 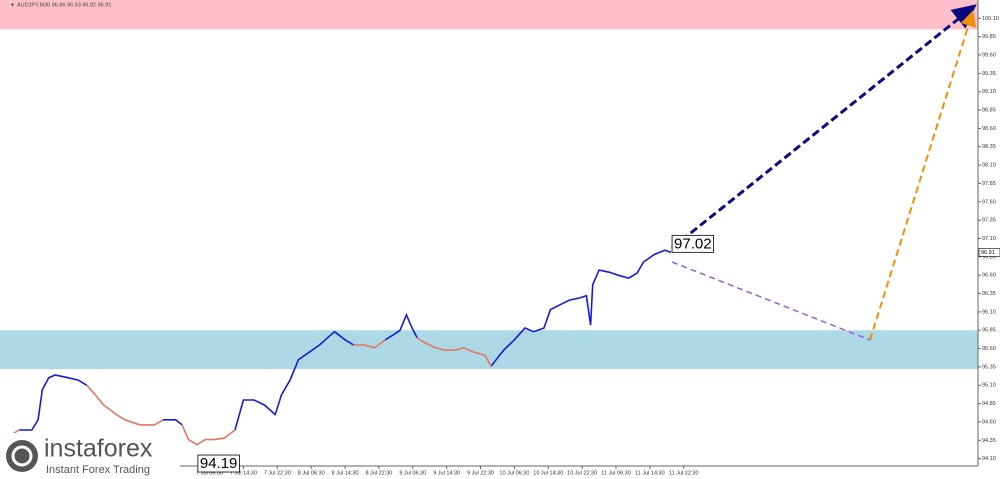 What do you see at coordinates (989, 74) in the screenshot?
I see `y-tick-label: 99.35` at bounding box center [989, 74].